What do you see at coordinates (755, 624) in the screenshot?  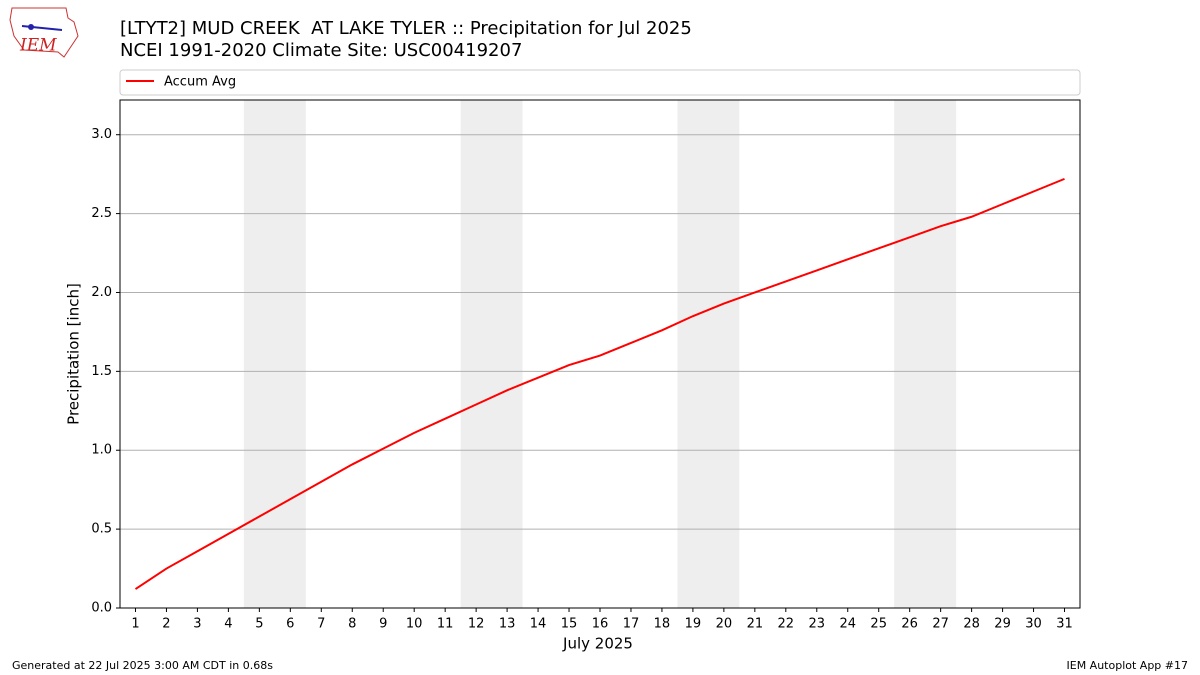 I see `x-tick-label: 21` at bounding box center [755, 624].